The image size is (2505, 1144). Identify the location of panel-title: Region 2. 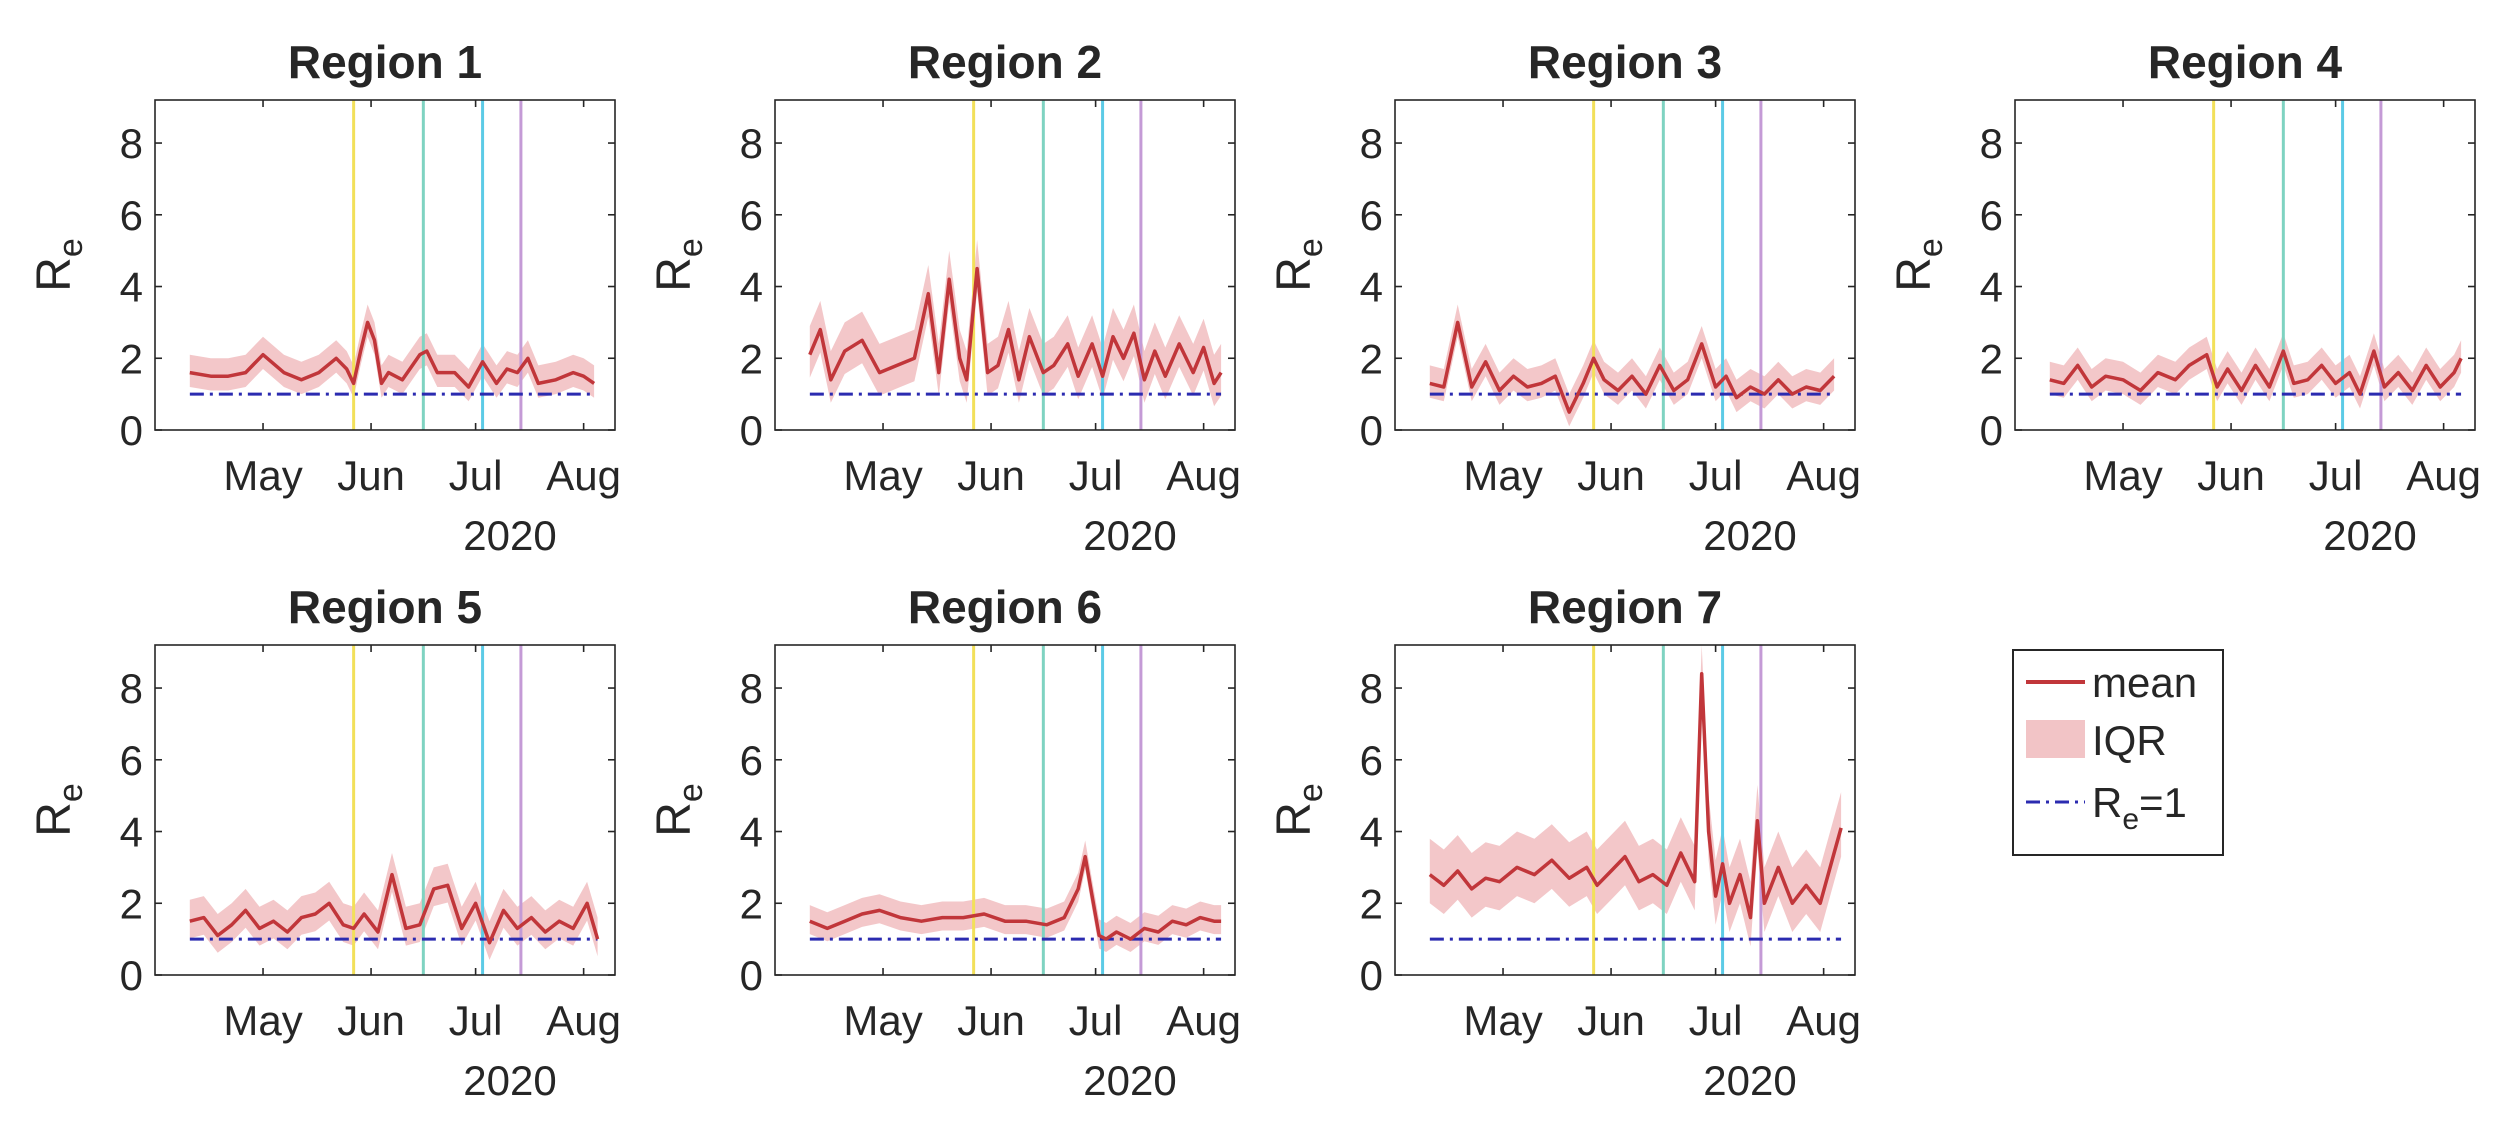
(1005, 62).